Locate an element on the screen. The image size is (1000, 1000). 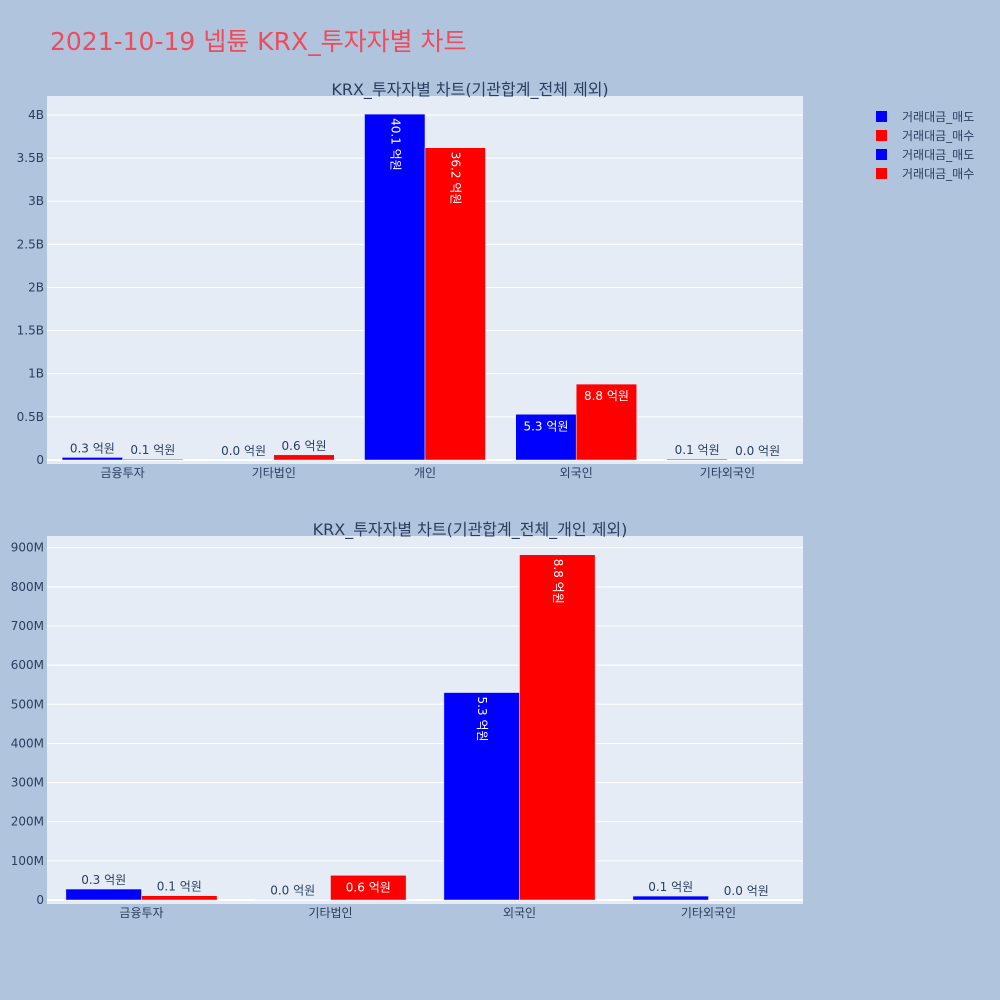
y-tick-label: 1.5B is located at coordinates (30, 331).